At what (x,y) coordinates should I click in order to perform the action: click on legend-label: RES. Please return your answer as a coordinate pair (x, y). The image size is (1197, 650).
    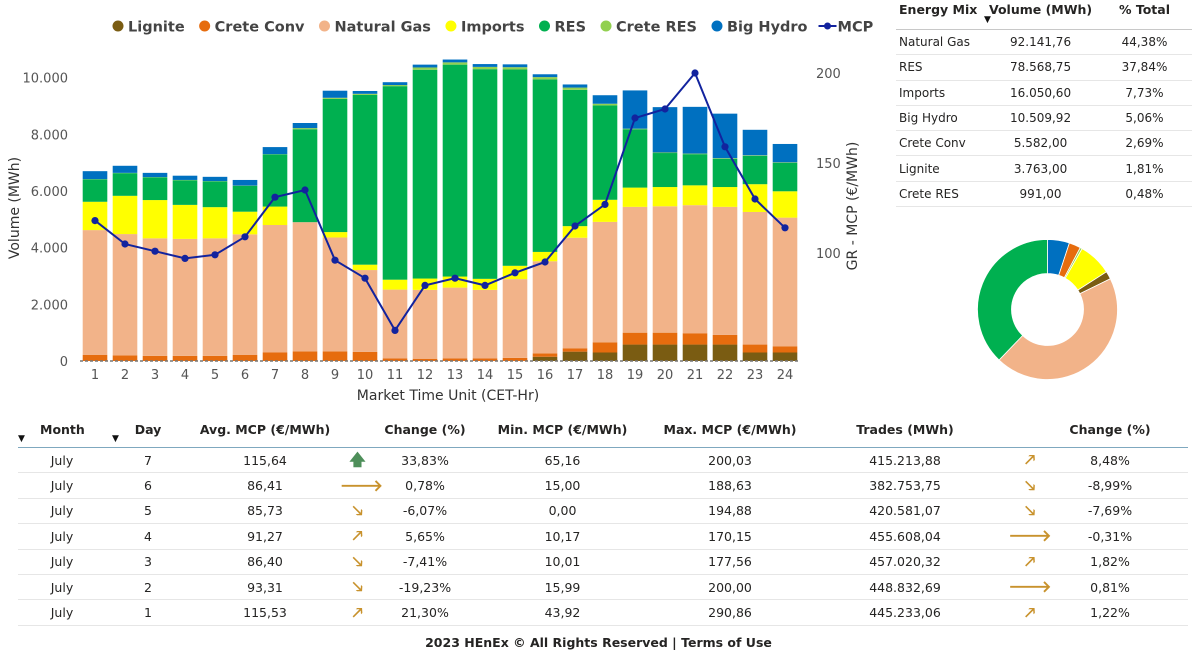
    Looking at the image, I should click on (571, 28).